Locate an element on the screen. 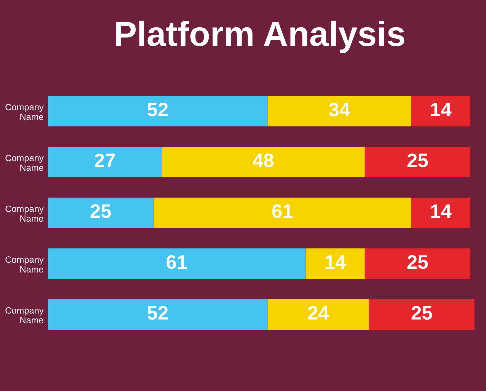  chart-title: Platform Analysis is located at coordinates (260, 37).